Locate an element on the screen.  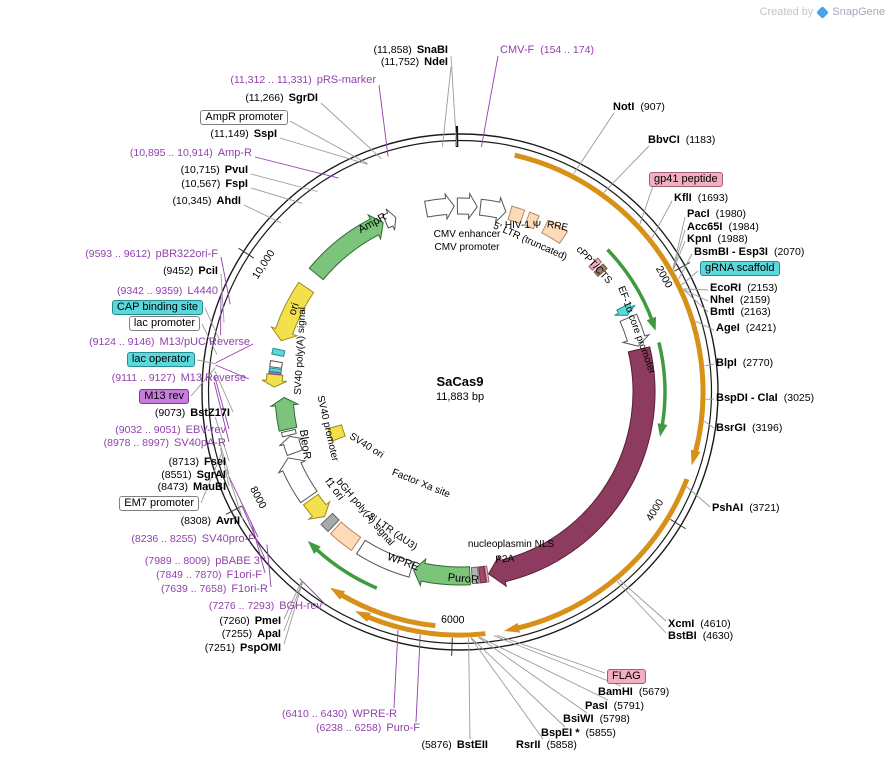
label-name: M13/pUC Reverse is located at coordinates (204, 342).